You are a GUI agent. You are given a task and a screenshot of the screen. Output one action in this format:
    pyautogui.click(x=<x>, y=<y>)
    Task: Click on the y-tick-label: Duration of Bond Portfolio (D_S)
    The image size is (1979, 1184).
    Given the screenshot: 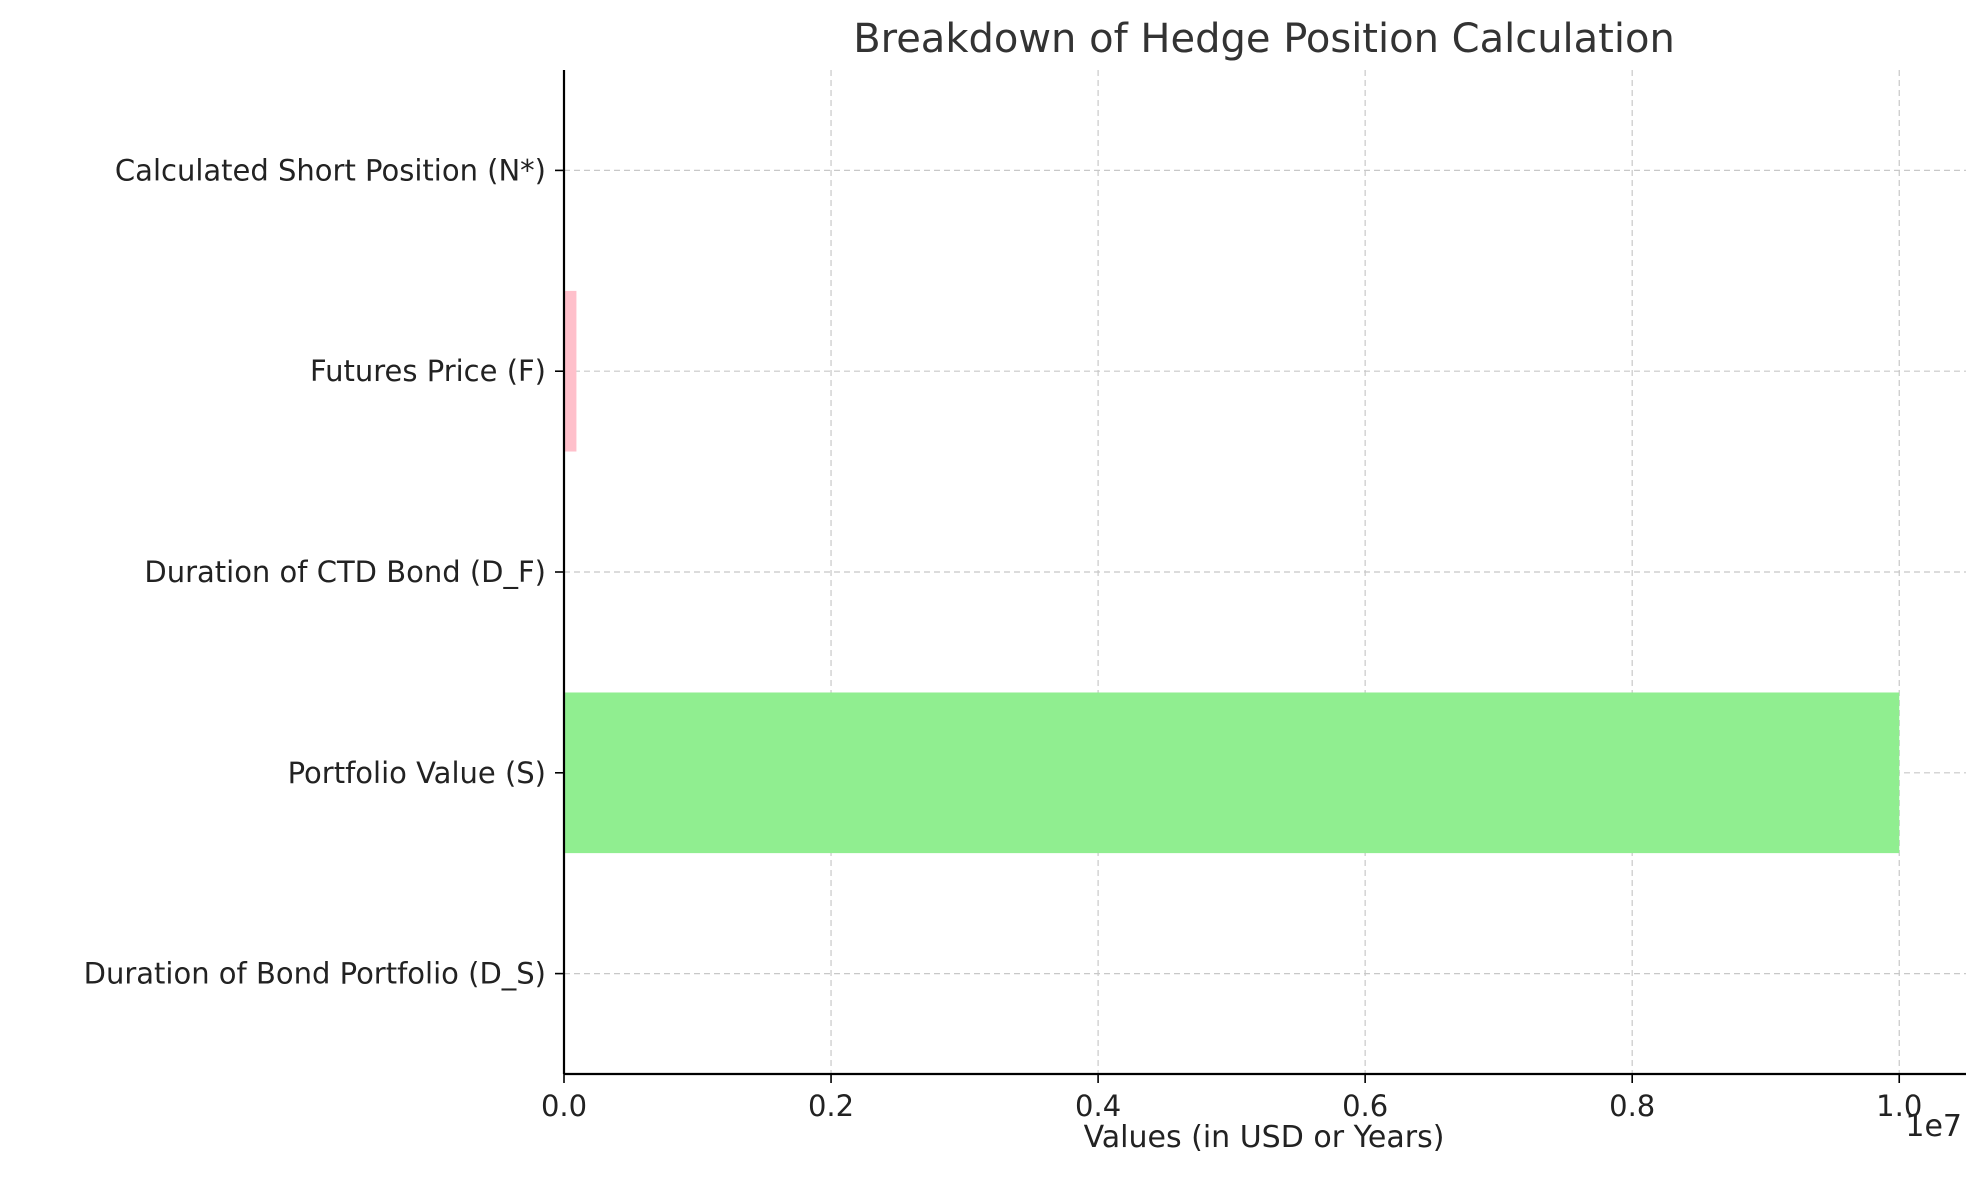 What is the action you would take?
    pyautogui.click(x=315, y=974)
    